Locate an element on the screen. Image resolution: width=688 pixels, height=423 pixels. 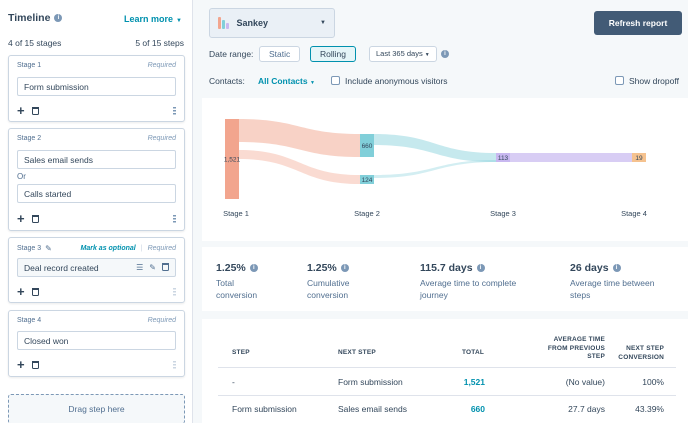
stage-title: Stage 4 is located at coordinates (29, 320).